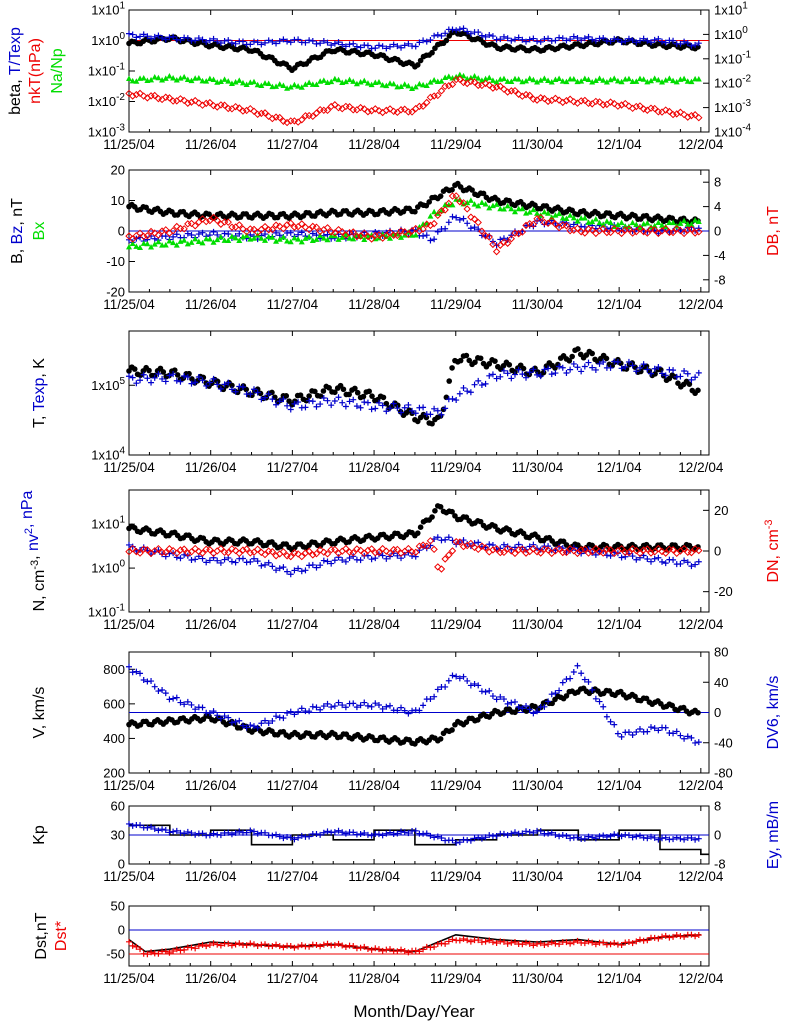 This screenshot has height=1024, width=791. Describe the element at coordinates (293, 785) in the screenshot. I see `x-tick-label: 11/27/04` at that location.